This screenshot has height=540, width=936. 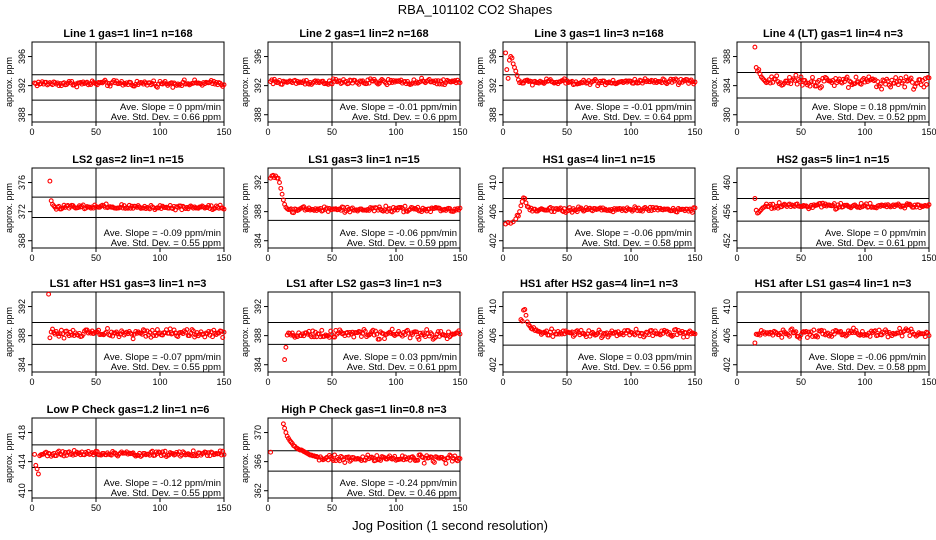 What do you see at coordinates (599, 160) in the screenshot?
I see `panel-title: HS1 gas=4 lin=1 n=15` at bounding box center [599, 160].